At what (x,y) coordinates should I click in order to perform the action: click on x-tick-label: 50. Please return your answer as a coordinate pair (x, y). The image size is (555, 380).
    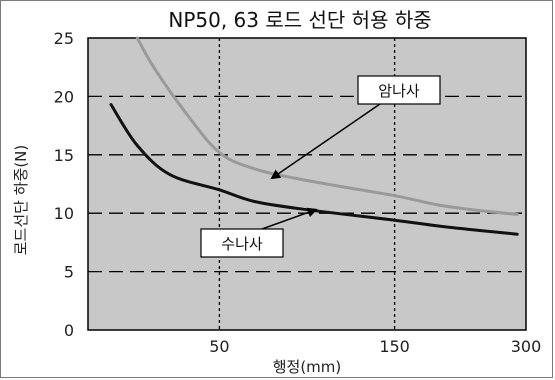
    Looking at the image, I should click on (219, 346).